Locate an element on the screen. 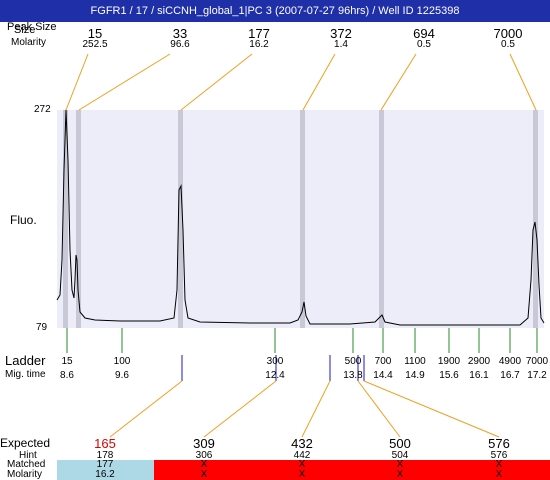 This screenshot has height=480, width=550. y-axis-label: Fluo. is located at coordinates (23, 220).